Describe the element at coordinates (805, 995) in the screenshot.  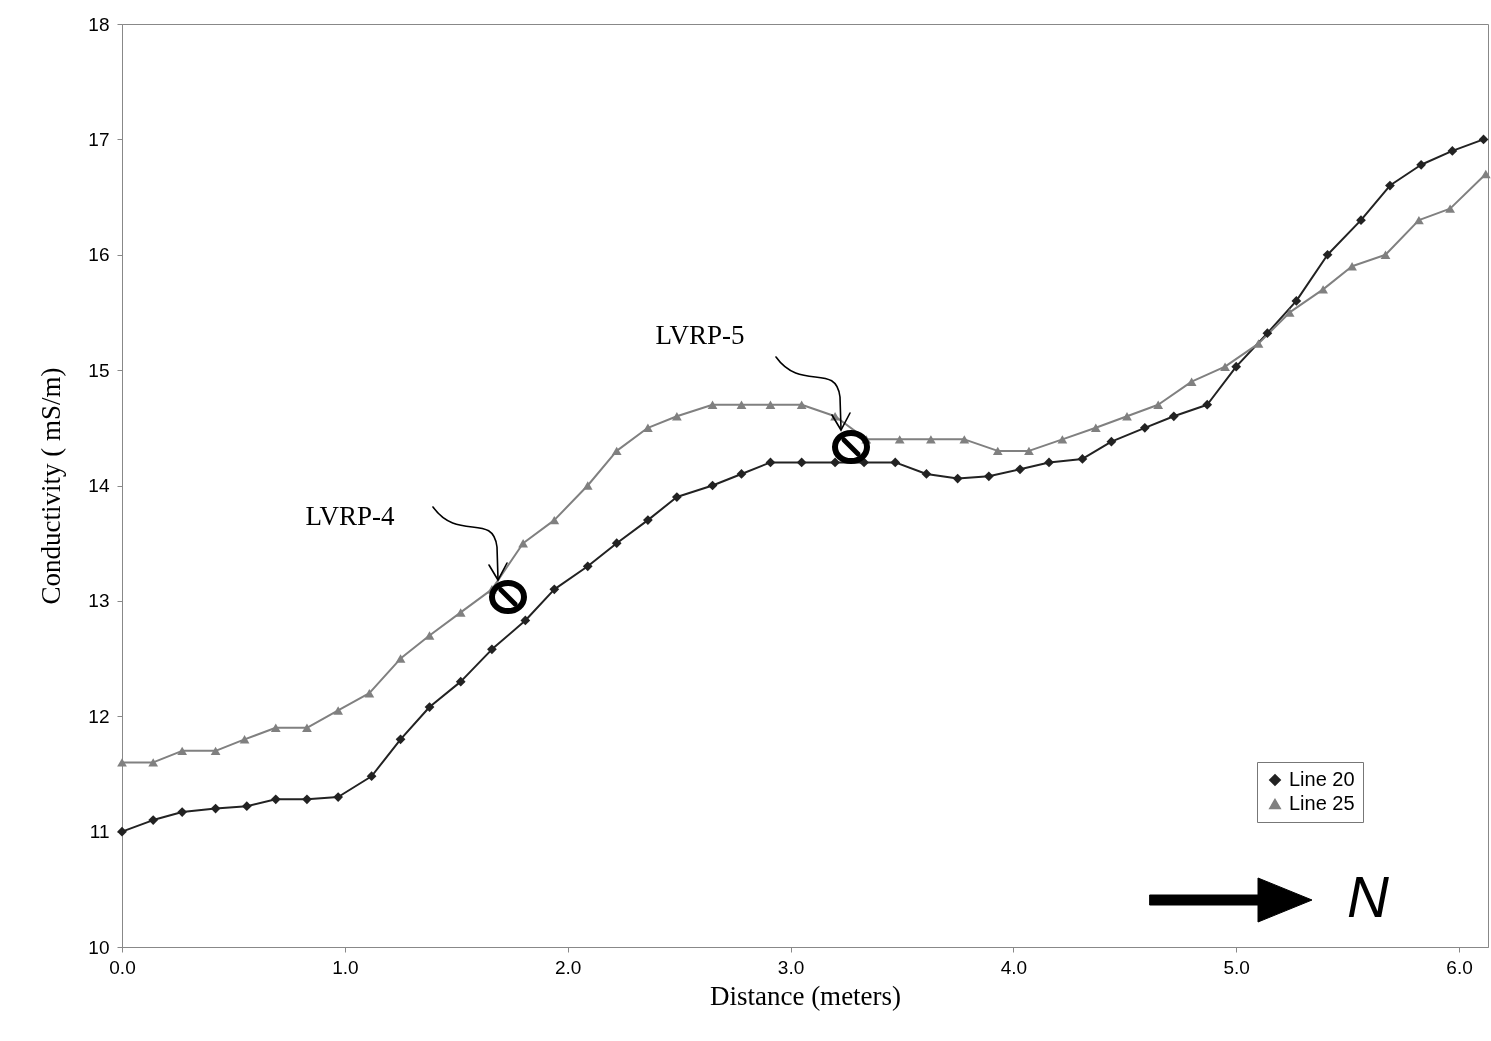
I see `x-axis-title: Distance (meters)` at that location.